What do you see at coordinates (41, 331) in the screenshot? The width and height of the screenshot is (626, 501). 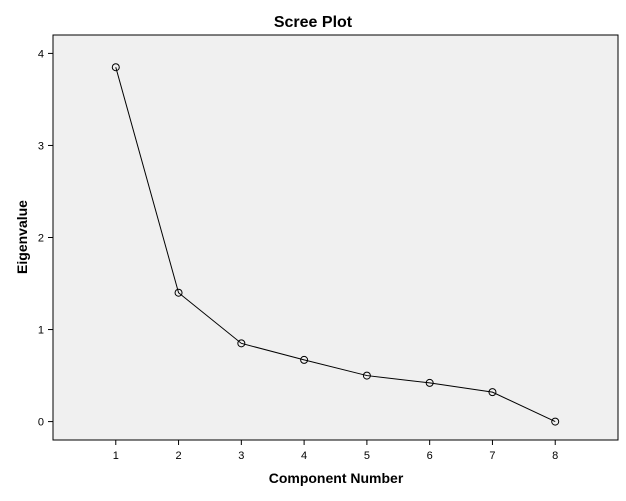 I see `y-tick-label: 1` at bounding box center [41, 331].